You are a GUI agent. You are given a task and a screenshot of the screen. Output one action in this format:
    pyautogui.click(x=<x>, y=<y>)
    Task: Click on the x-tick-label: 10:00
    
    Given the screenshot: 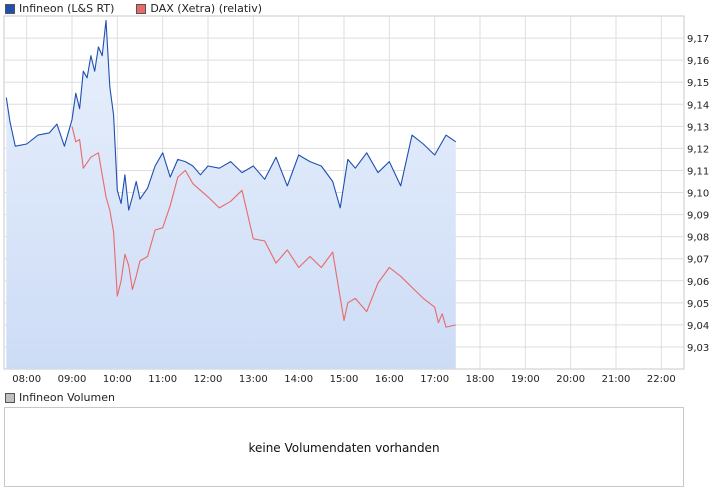 What is the action you would take?
    pyautogui.click(x=117, y=379)
    